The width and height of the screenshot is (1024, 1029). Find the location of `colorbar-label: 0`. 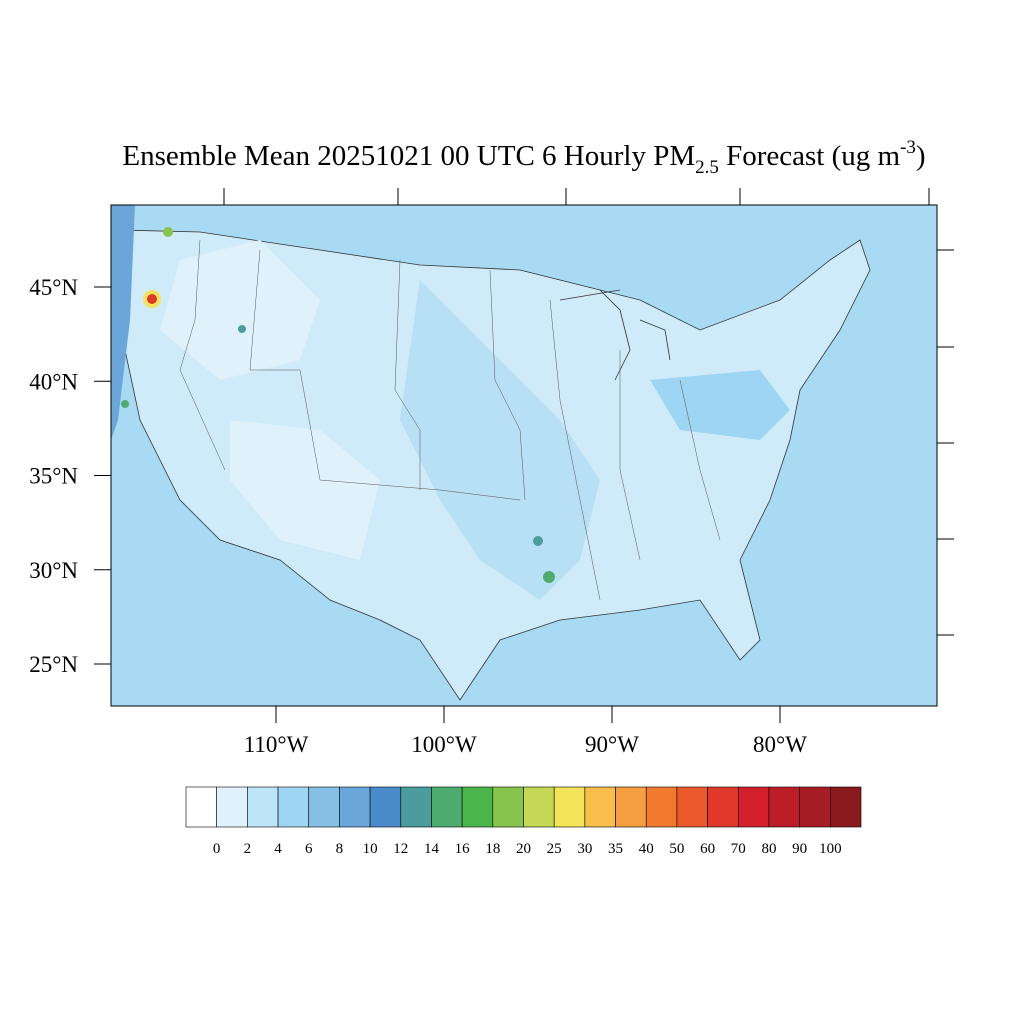

colorbar-label: 0 is located at coordinates (217, 849).